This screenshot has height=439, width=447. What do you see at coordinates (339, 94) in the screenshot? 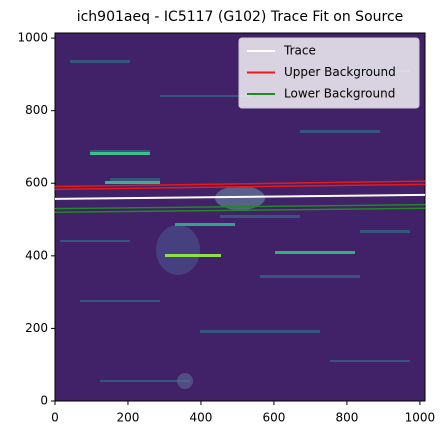
I see `legend-label: Lower Background` at bounding box center [339, 94].